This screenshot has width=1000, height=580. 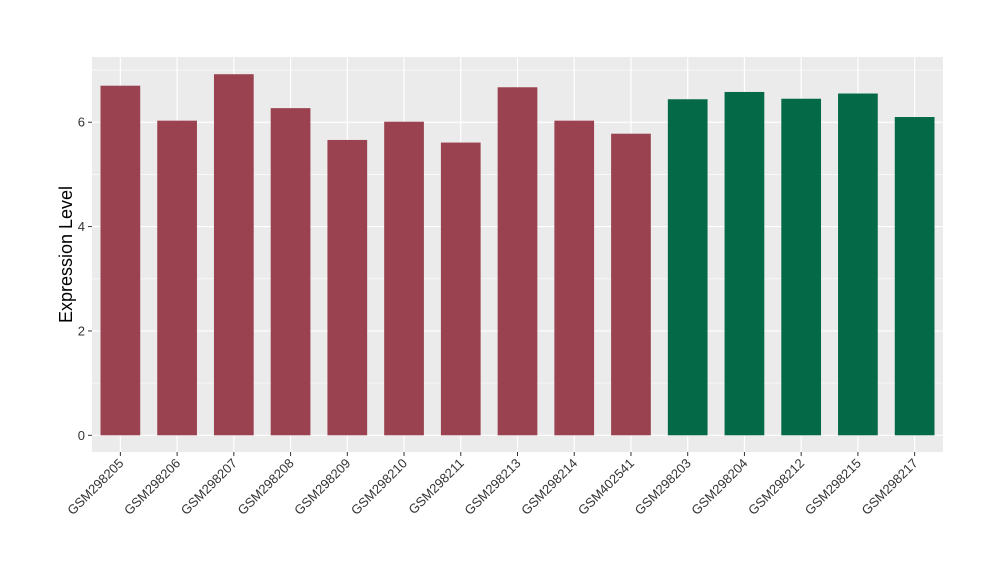 I want to click on x-tick-label: GSM298208, so click(x=265, y=487).